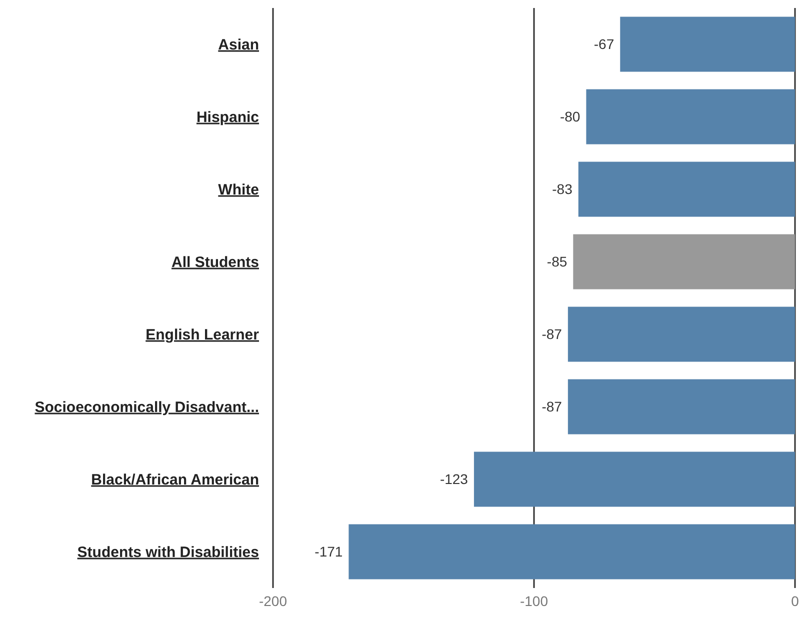  What do you see at coordinates (557, 262) in the screenshot?
I see `data-label: -85` at bounding box center [557, 262].